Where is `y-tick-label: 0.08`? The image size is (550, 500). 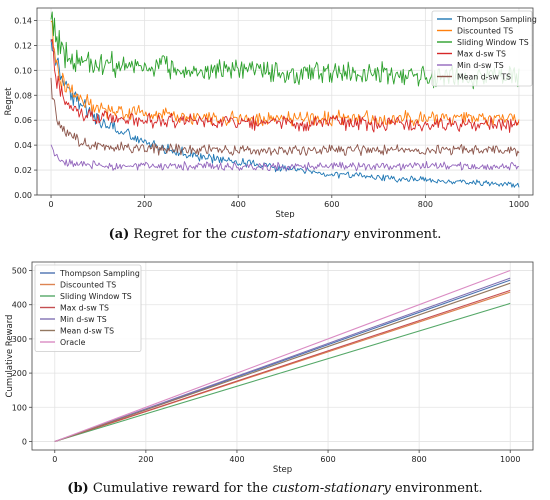
y-tick-label: 0.08 is located at coordinates (23, 95).